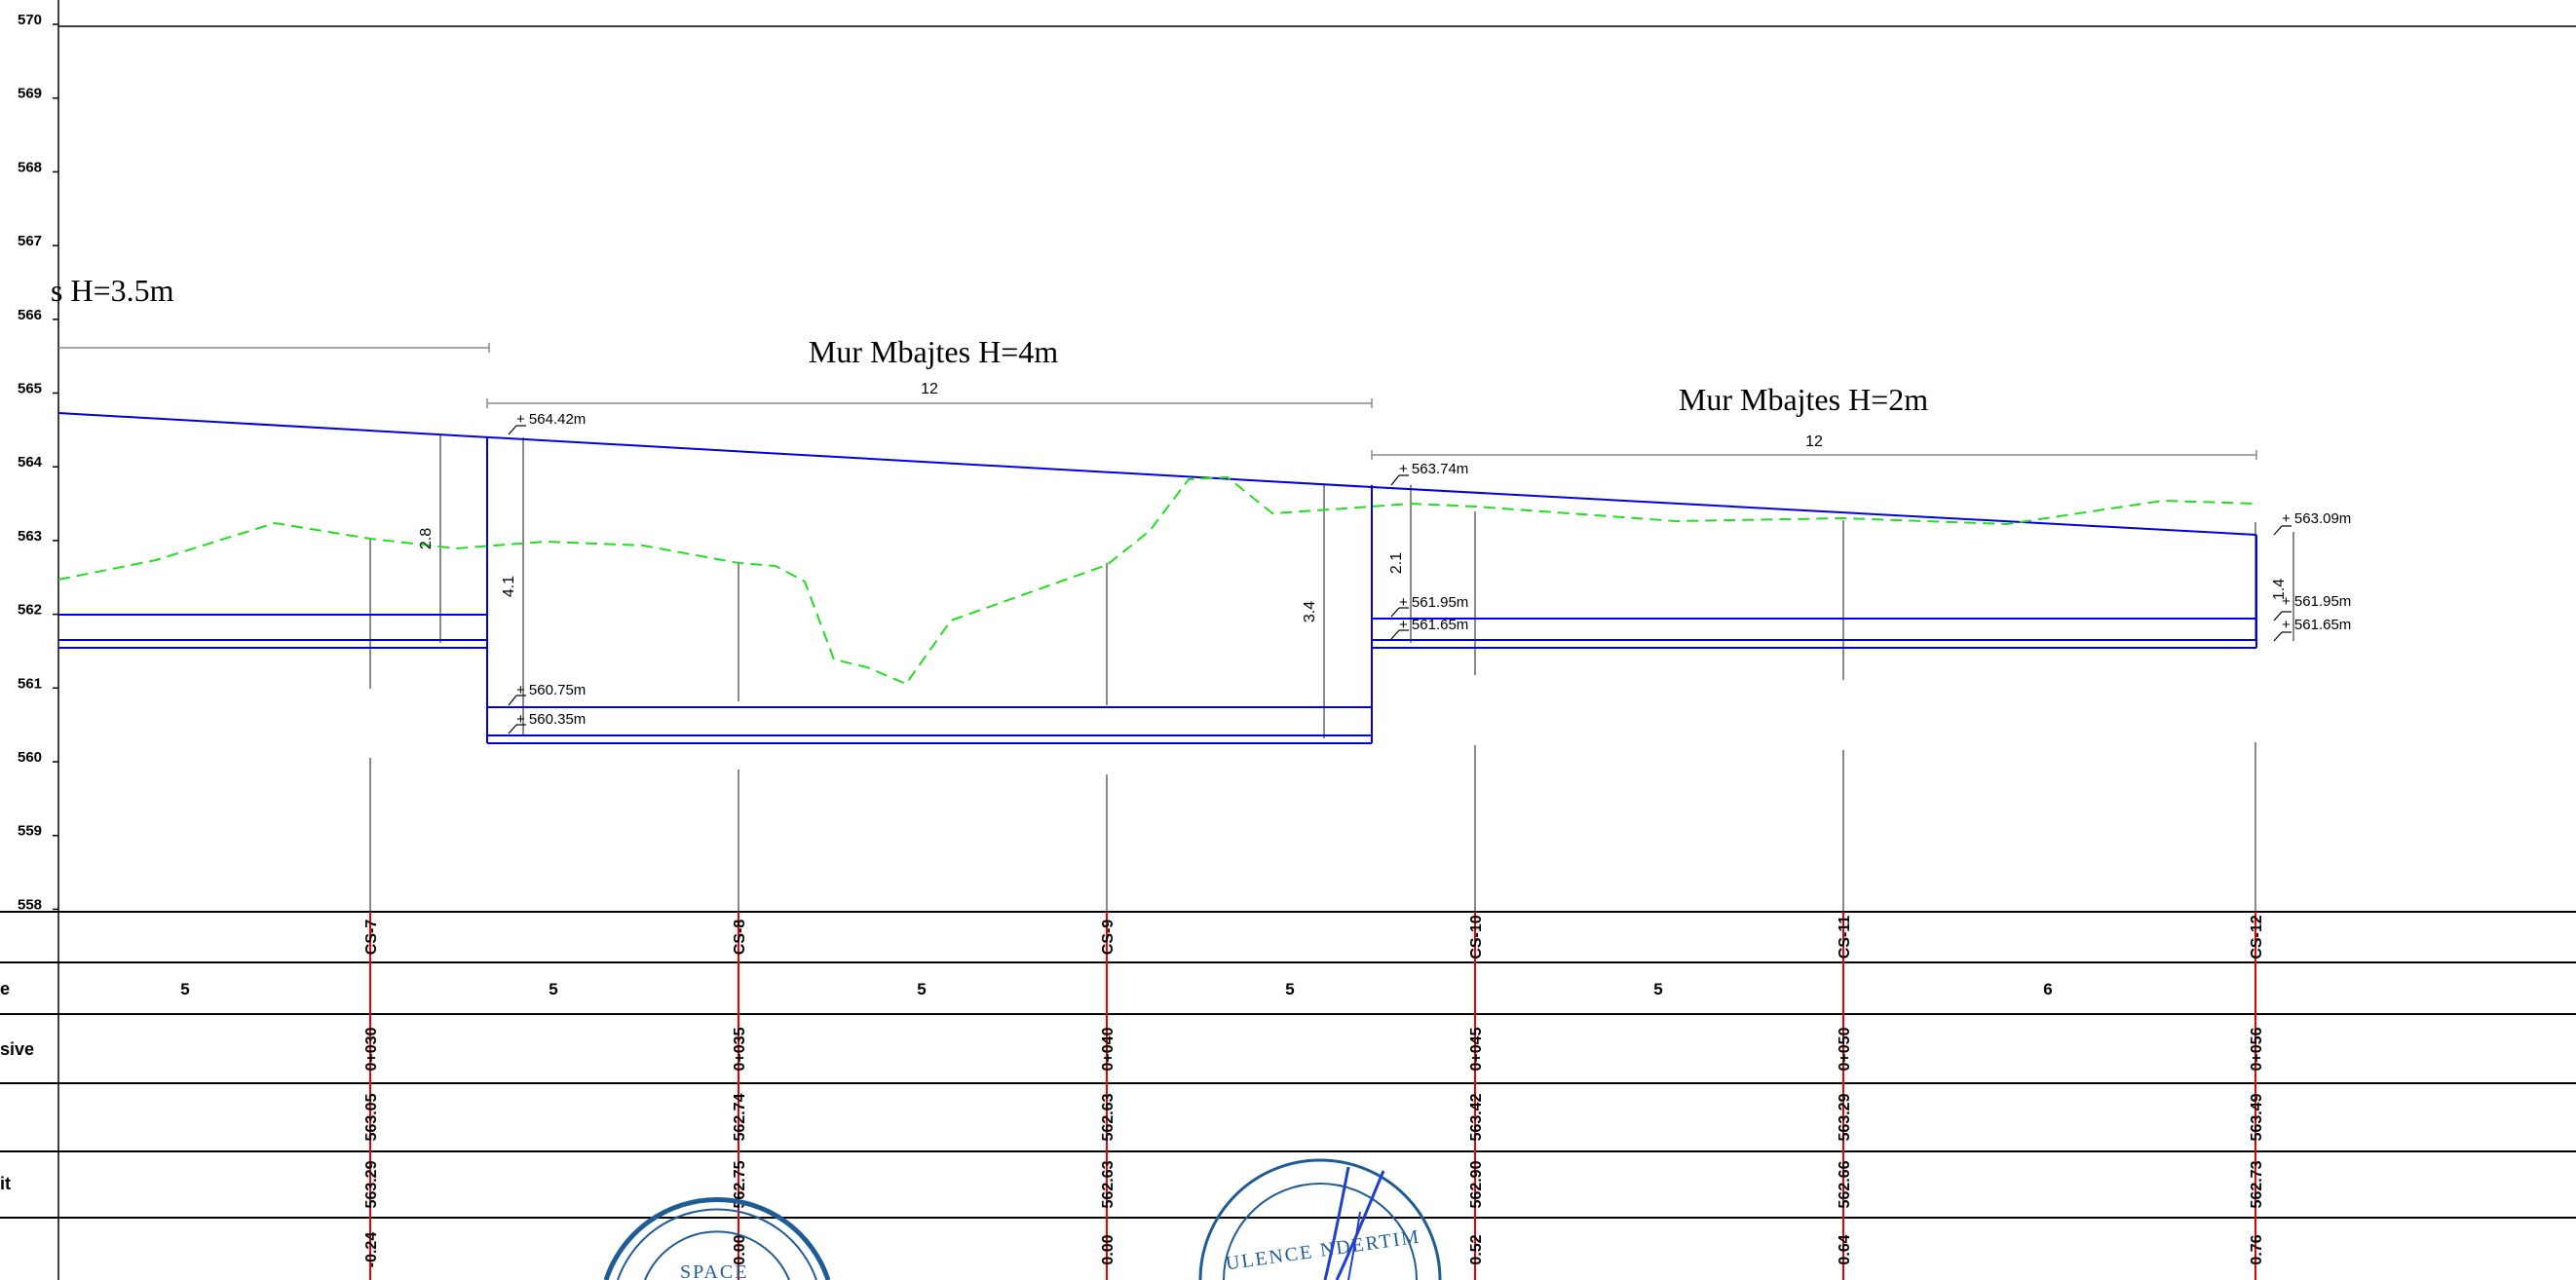  What do you see at coordinates (2257, 1249) in the screenshot?
I see `difference-cell: 0.76` at bounding box center [2257, 1249].